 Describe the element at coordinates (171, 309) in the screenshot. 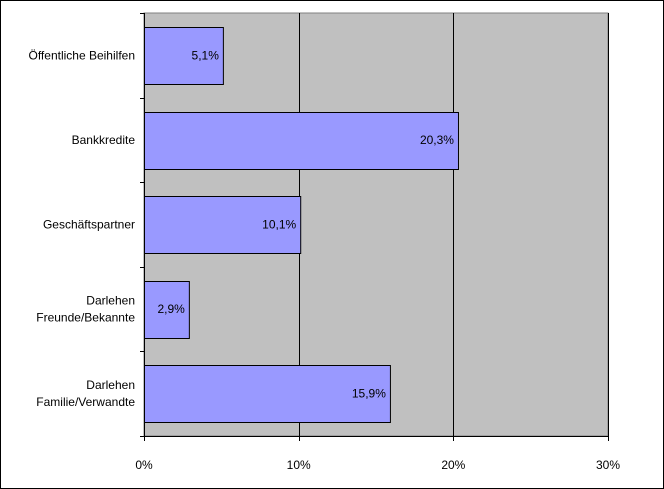

I see `data-label-3: 2,9%` at that location.